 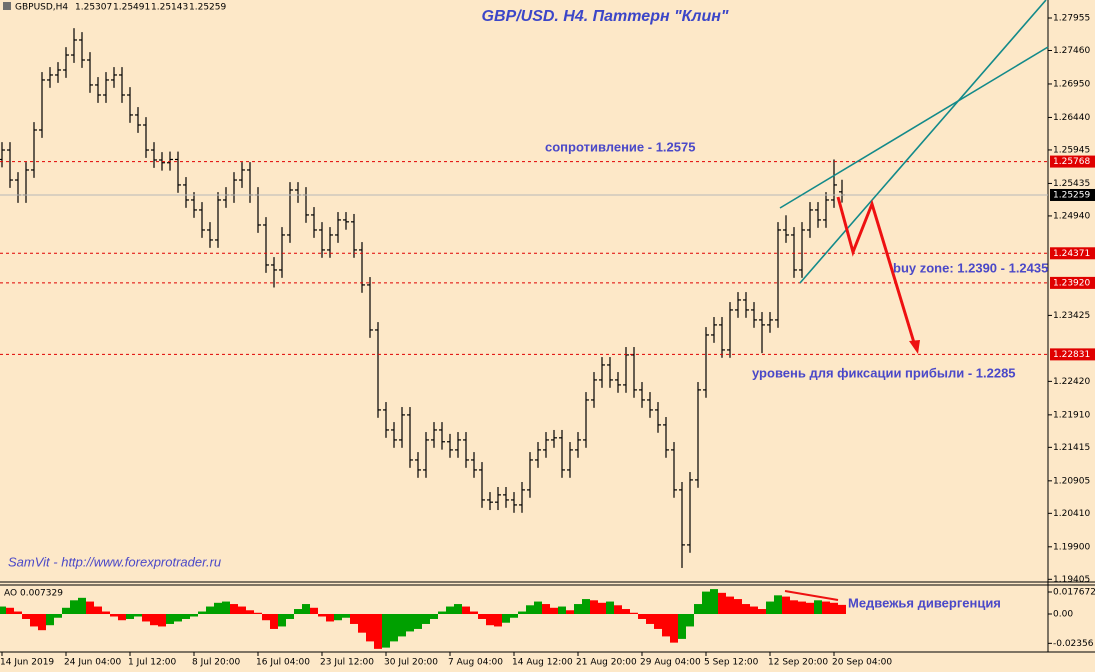 What do you see at coordinates (1071, 481) in the screenshot?
I see `y-tick-label: 1.20905` at bounding box center [1071, 481].